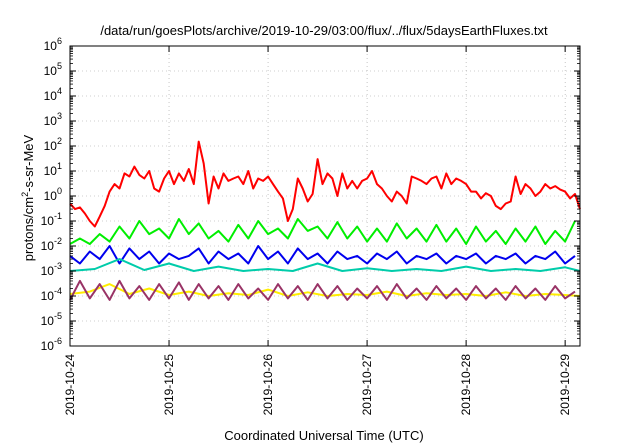 Image resolution: width=640 pixels, height=448 pixels. I want to click on y-tick-label: 10⁻⁵, so click(51, 319).